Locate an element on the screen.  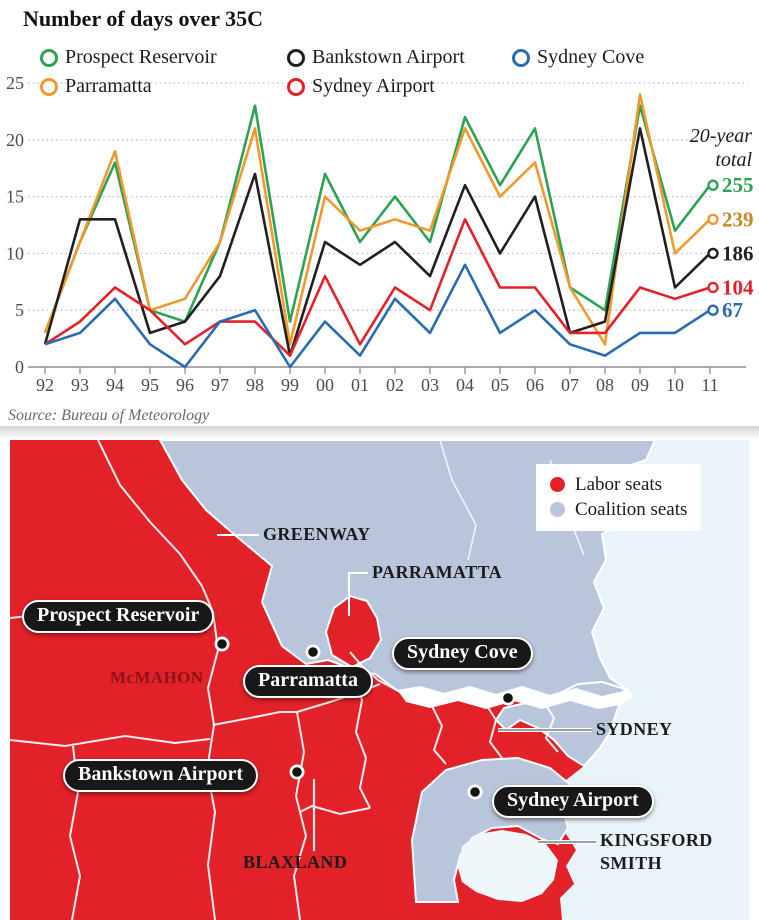
x-tick-label: 10 is located at coordinates (675, 385).